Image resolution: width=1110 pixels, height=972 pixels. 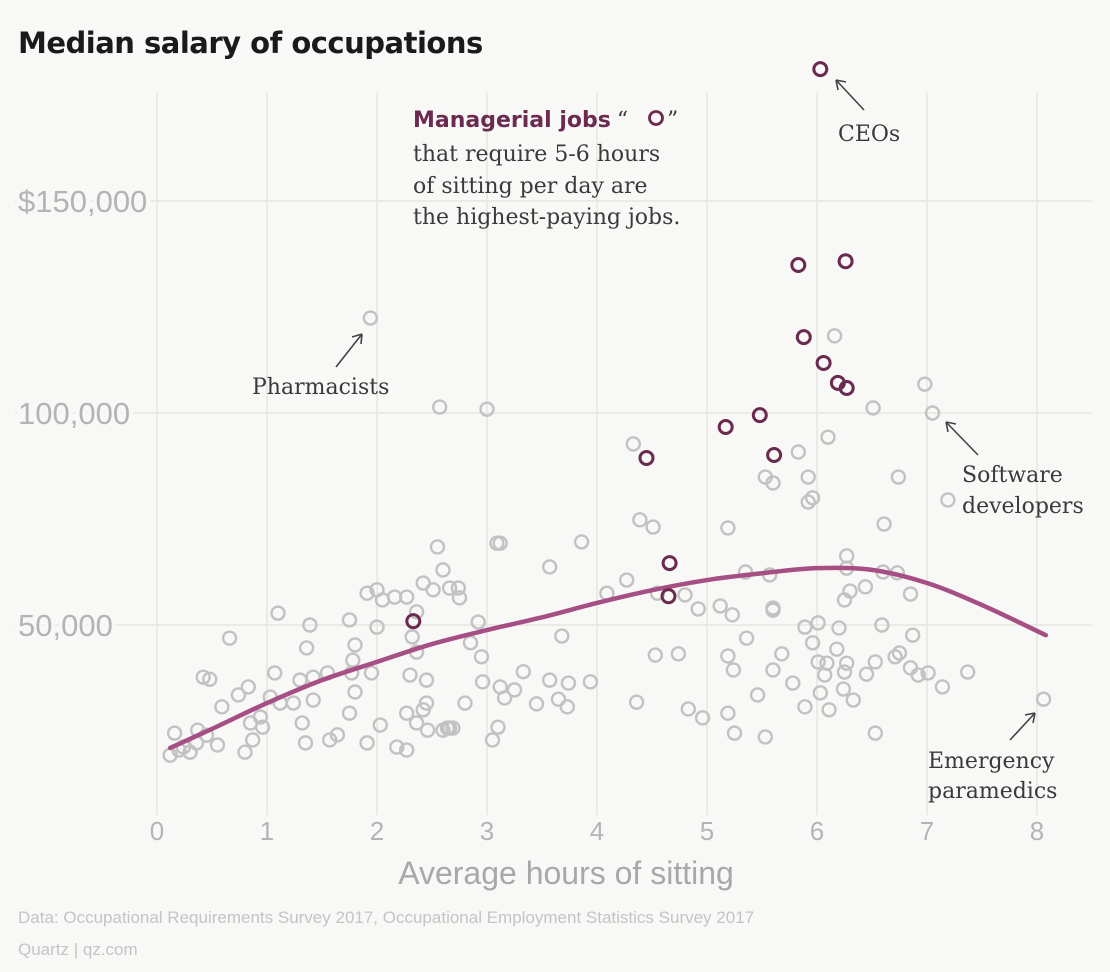 I want to click on managerial-line-3: the highest-paying jobs., so click(x=546, y=217).